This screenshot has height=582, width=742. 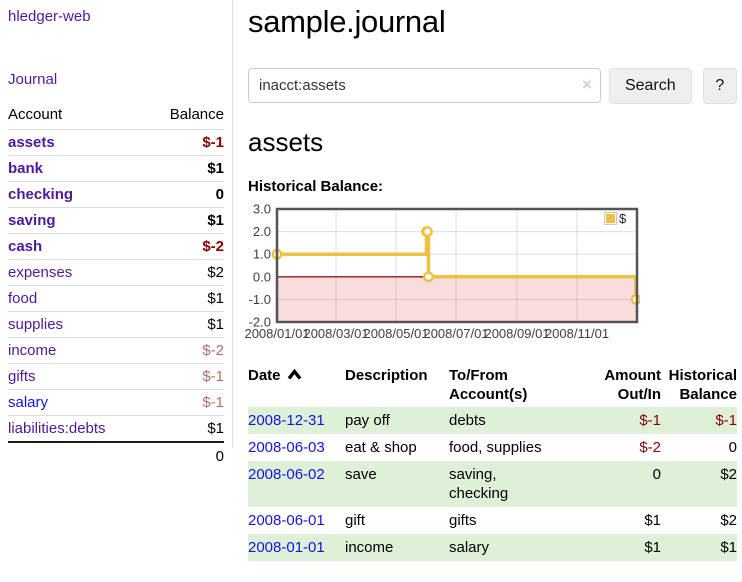 I want to click on account-heading: assets, so click(x=286, y=142).